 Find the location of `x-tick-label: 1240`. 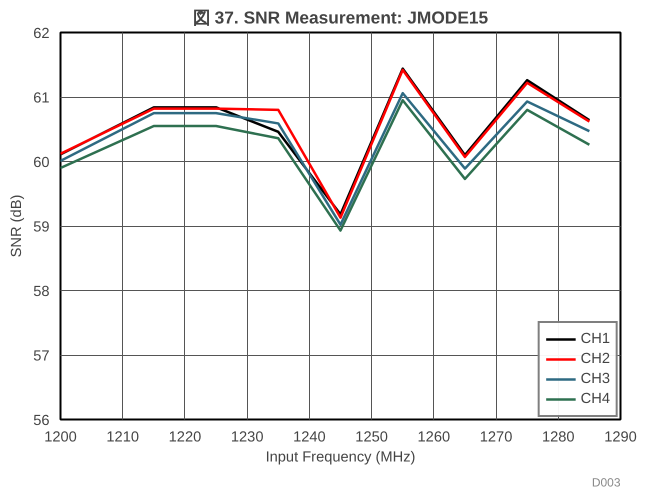

x-tick-label: 1240 is located at coordinates (309, 438).